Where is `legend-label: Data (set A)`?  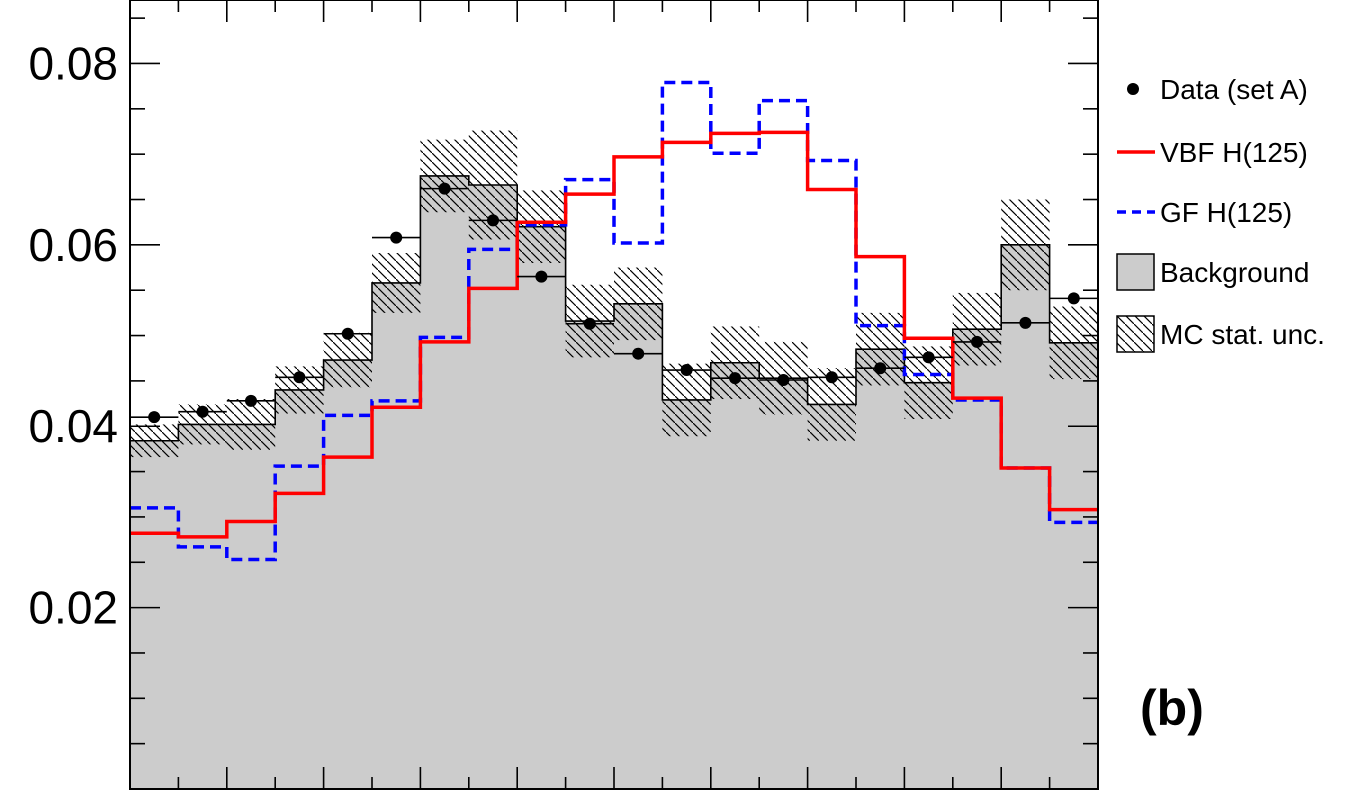 legend-label: Data (set A) is located at coordinates (1234, 89).